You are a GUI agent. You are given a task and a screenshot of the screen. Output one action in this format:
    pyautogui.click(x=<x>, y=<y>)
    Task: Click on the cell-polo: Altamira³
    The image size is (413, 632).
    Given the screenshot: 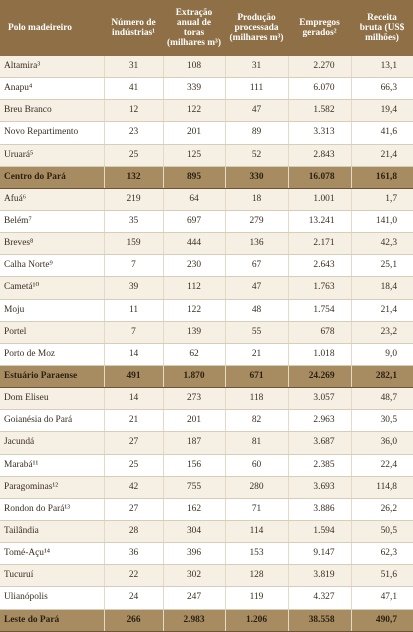 What is the action you would take?
    pyautogui.click(x=52, y=67)
    